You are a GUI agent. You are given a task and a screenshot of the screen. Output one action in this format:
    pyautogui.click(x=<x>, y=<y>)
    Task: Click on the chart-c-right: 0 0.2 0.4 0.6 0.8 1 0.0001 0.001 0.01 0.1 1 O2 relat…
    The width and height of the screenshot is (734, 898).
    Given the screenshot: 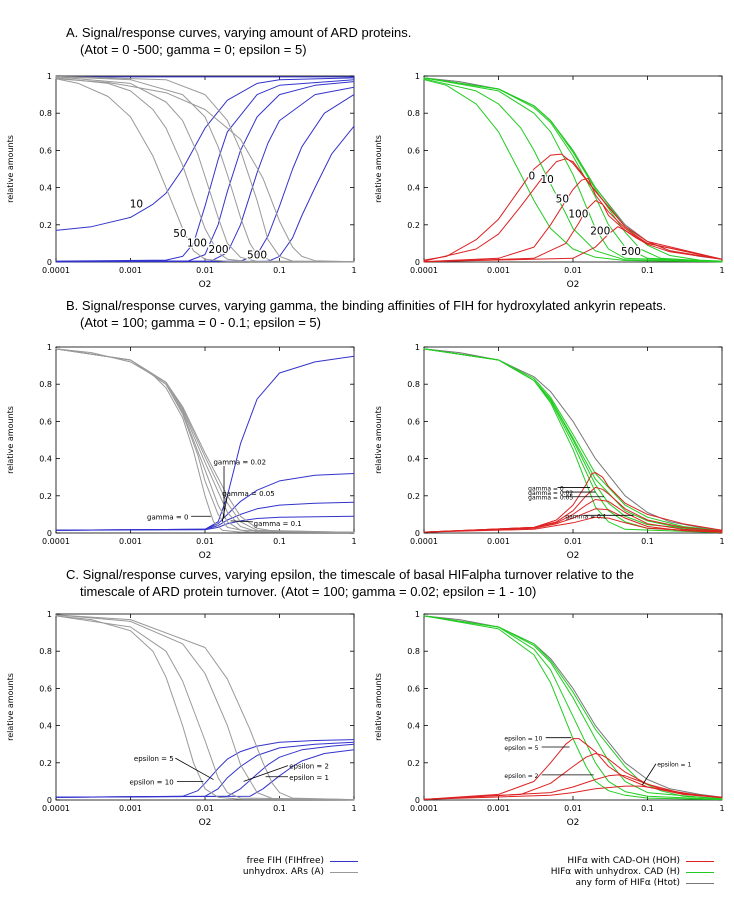 What is the action you would take?
    pyautogui.click(x=549, y=719)
    